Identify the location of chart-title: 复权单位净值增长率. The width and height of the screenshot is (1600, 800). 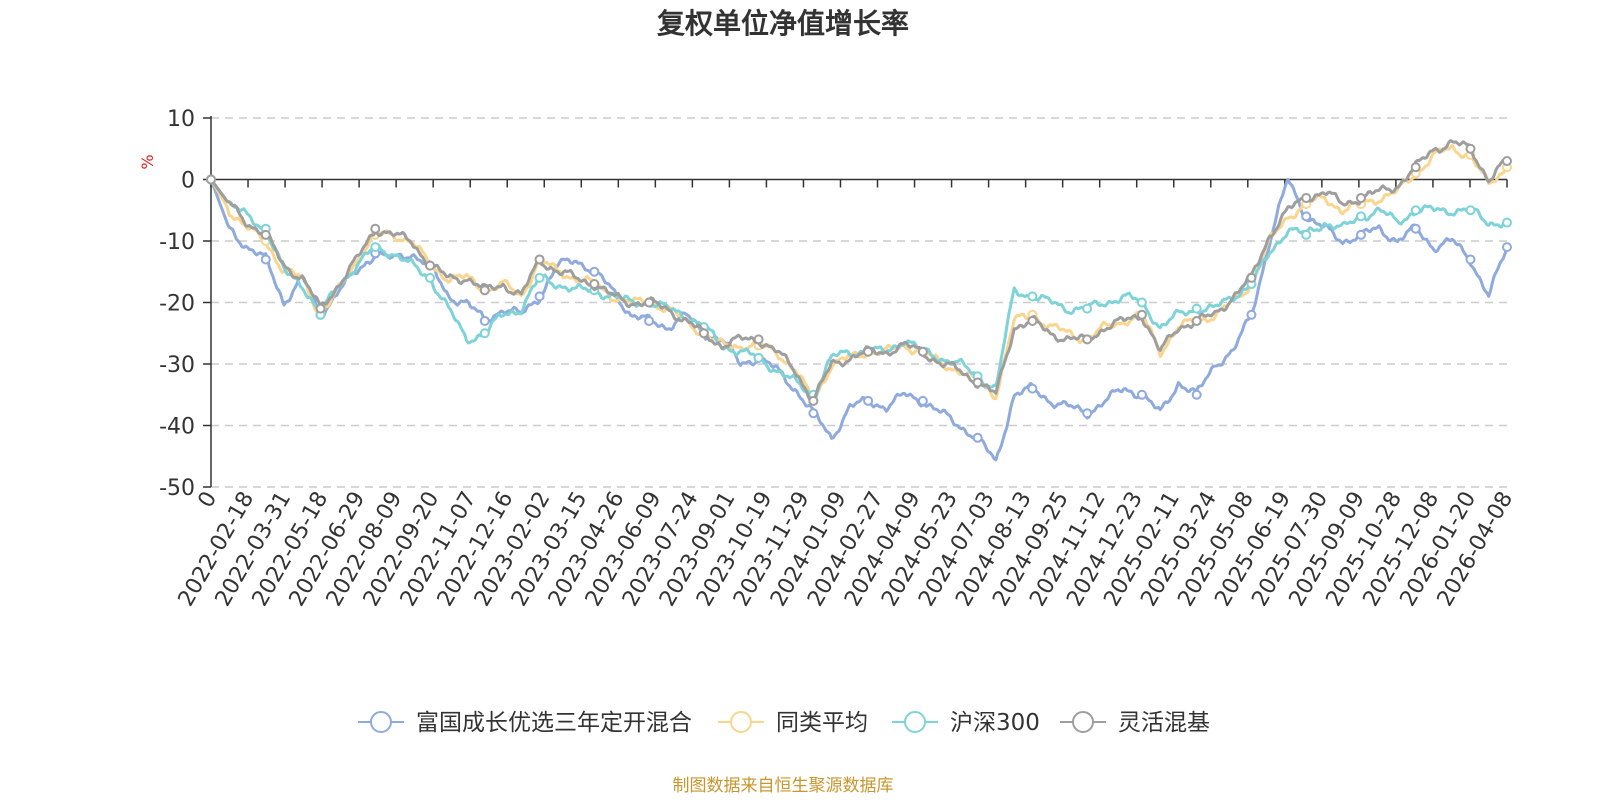
(783, 23).